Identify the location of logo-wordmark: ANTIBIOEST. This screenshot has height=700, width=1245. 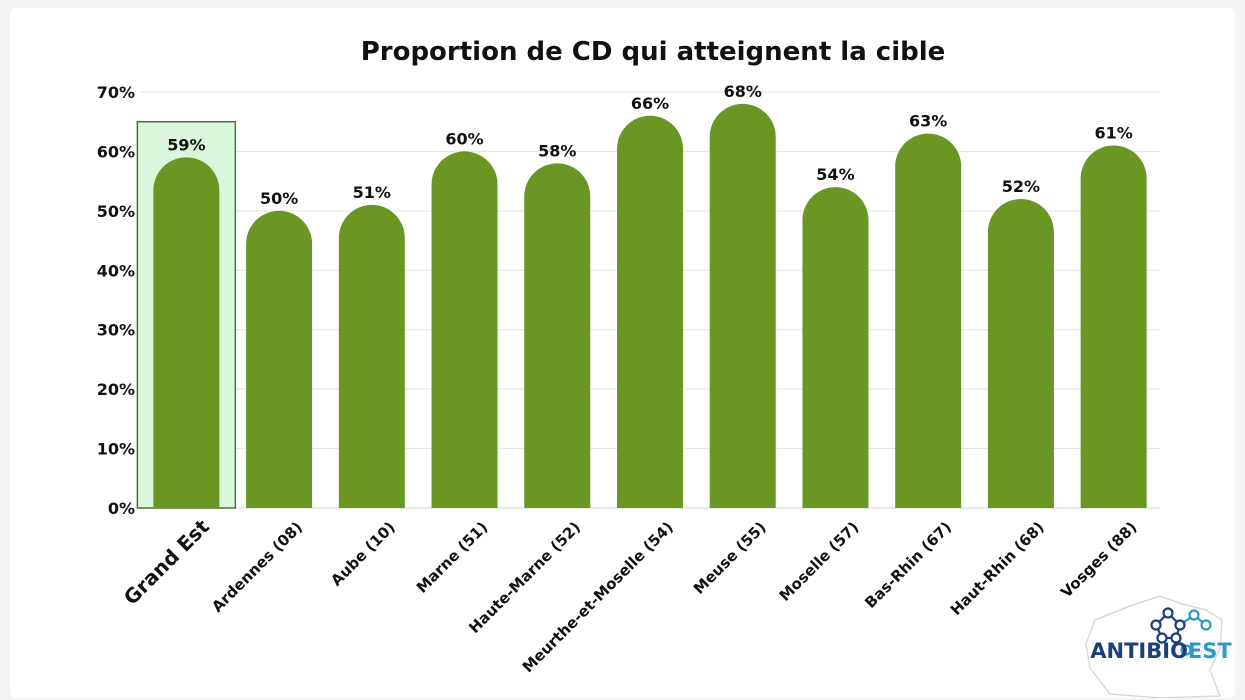
(1161, 651).